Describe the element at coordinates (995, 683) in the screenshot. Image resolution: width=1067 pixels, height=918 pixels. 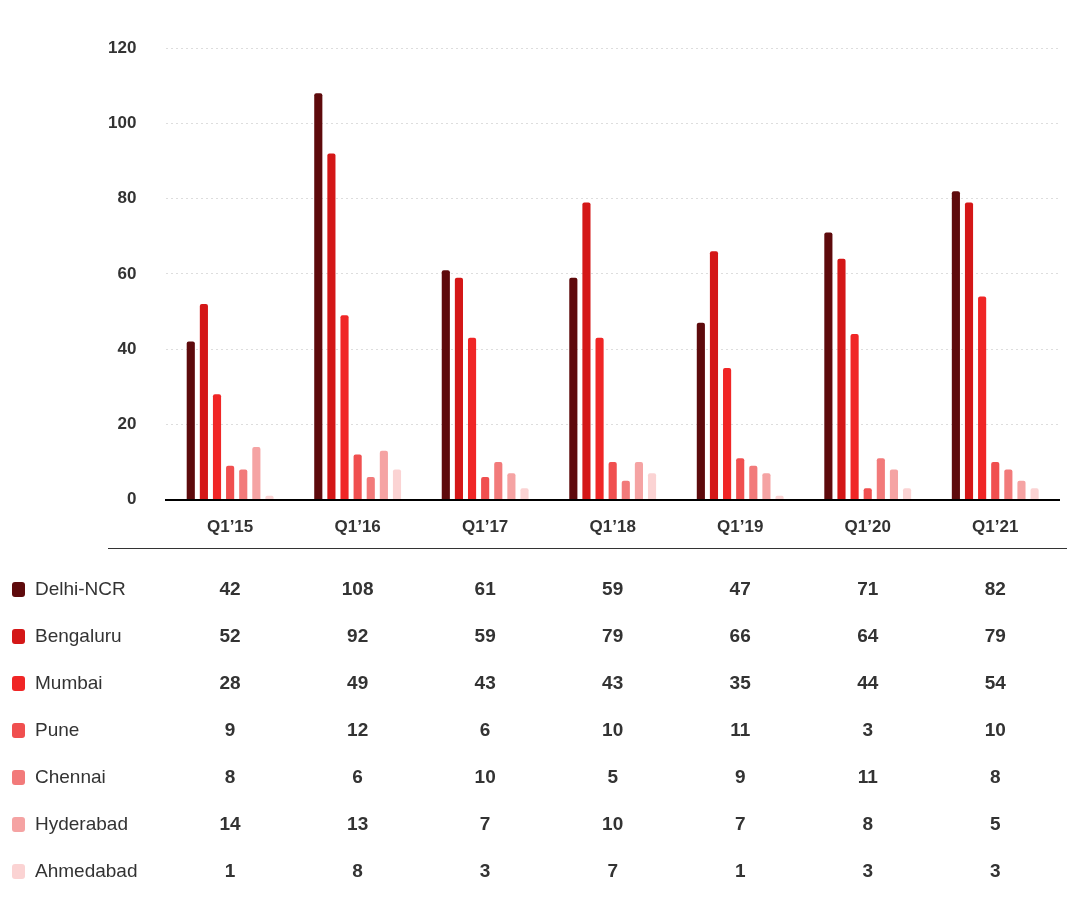
I see `data-label: 54` at that location.